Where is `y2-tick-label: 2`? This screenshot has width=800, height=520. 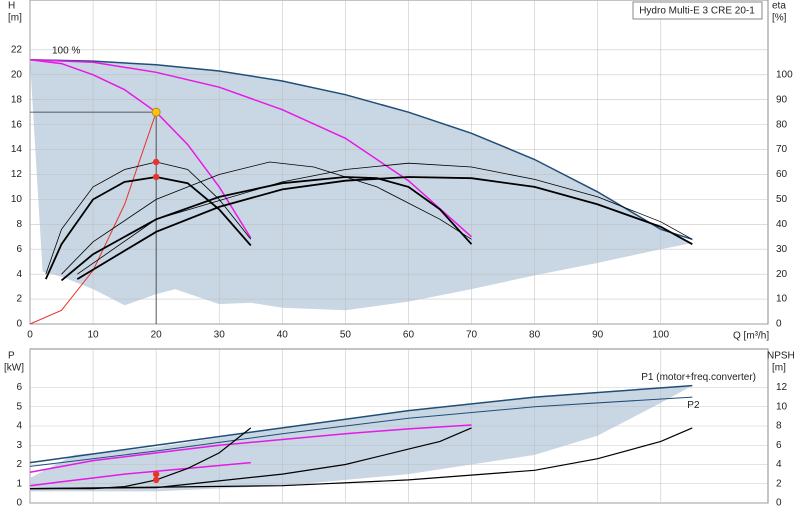 y2-tick-label: 2 is located at coordinates (779, 483).